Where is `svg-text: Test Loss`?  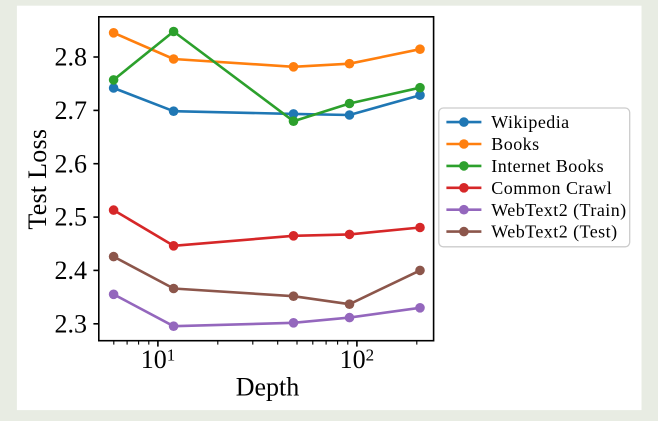
svg-text: Test Loss is located at coordinates (37, 179).